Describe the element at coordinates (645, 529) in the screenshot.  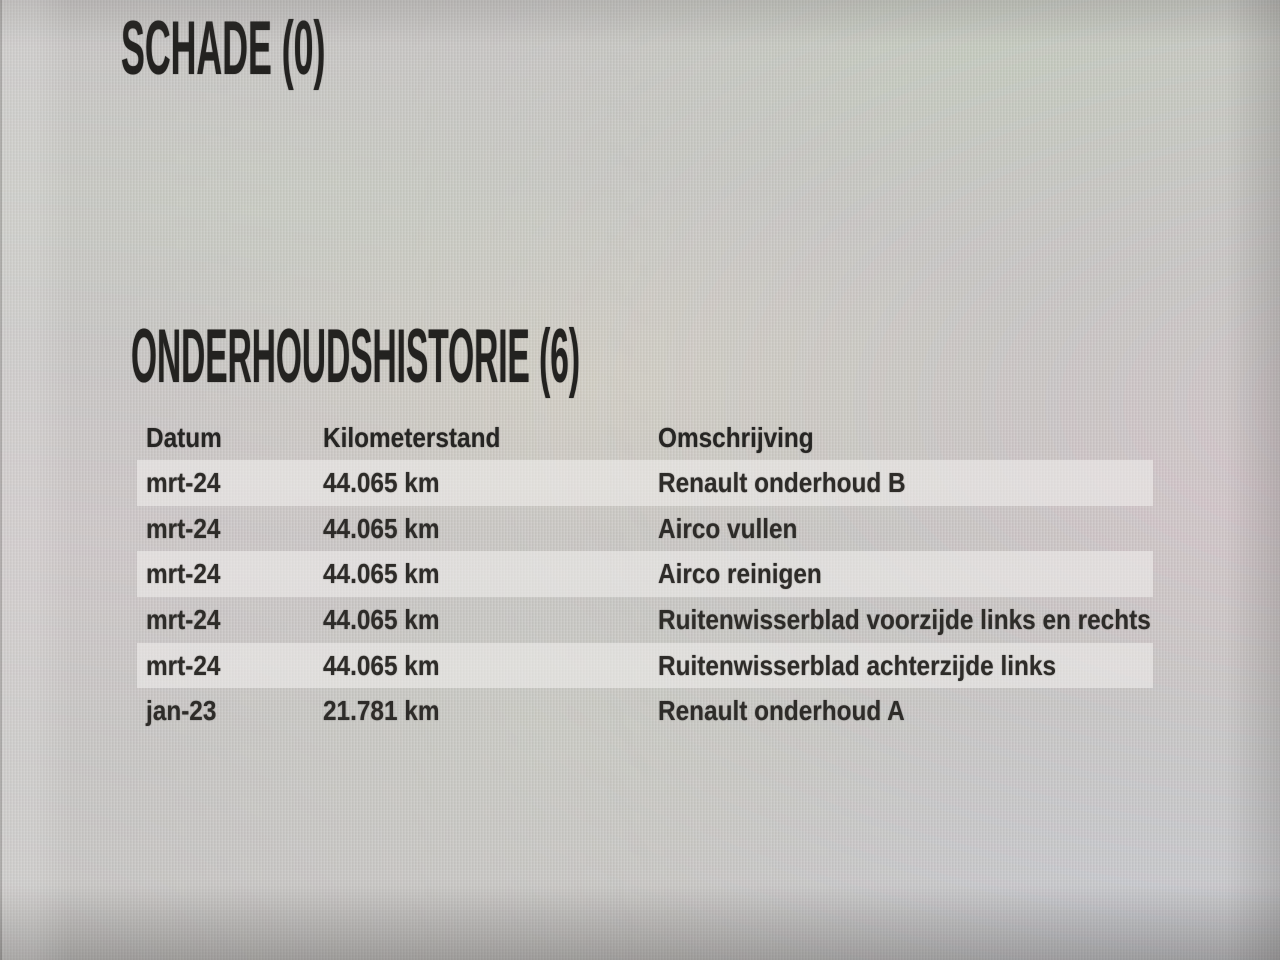
I see `table-row: mrt-24 44.065 km Airco vullen` at that location.